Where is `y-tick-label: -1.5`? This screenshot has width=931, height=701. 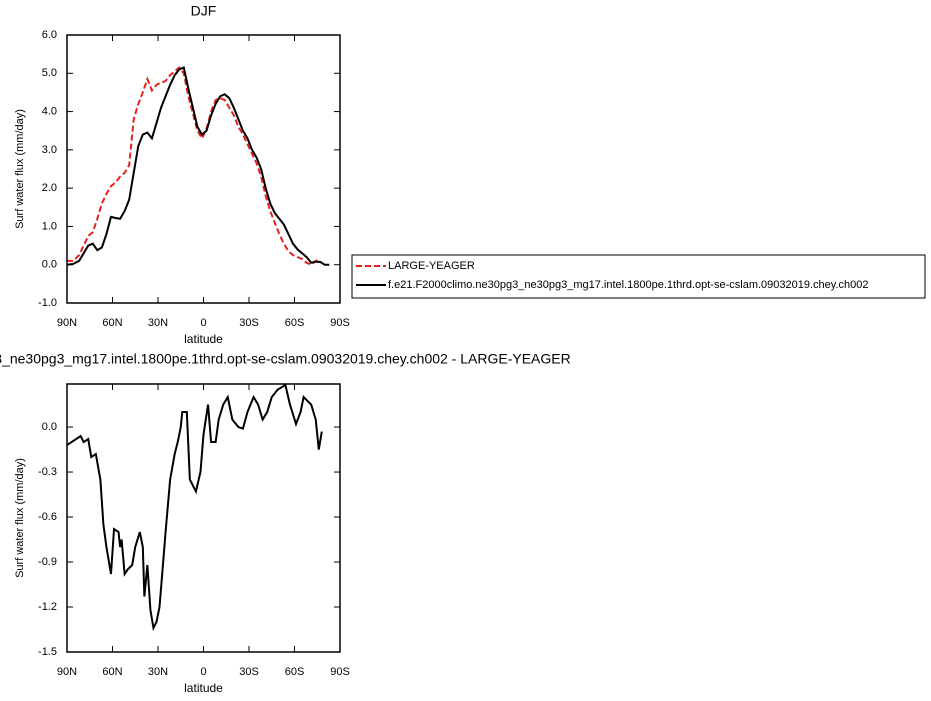 y-tick-label: -1.5 is located at coordinates (47, 652).